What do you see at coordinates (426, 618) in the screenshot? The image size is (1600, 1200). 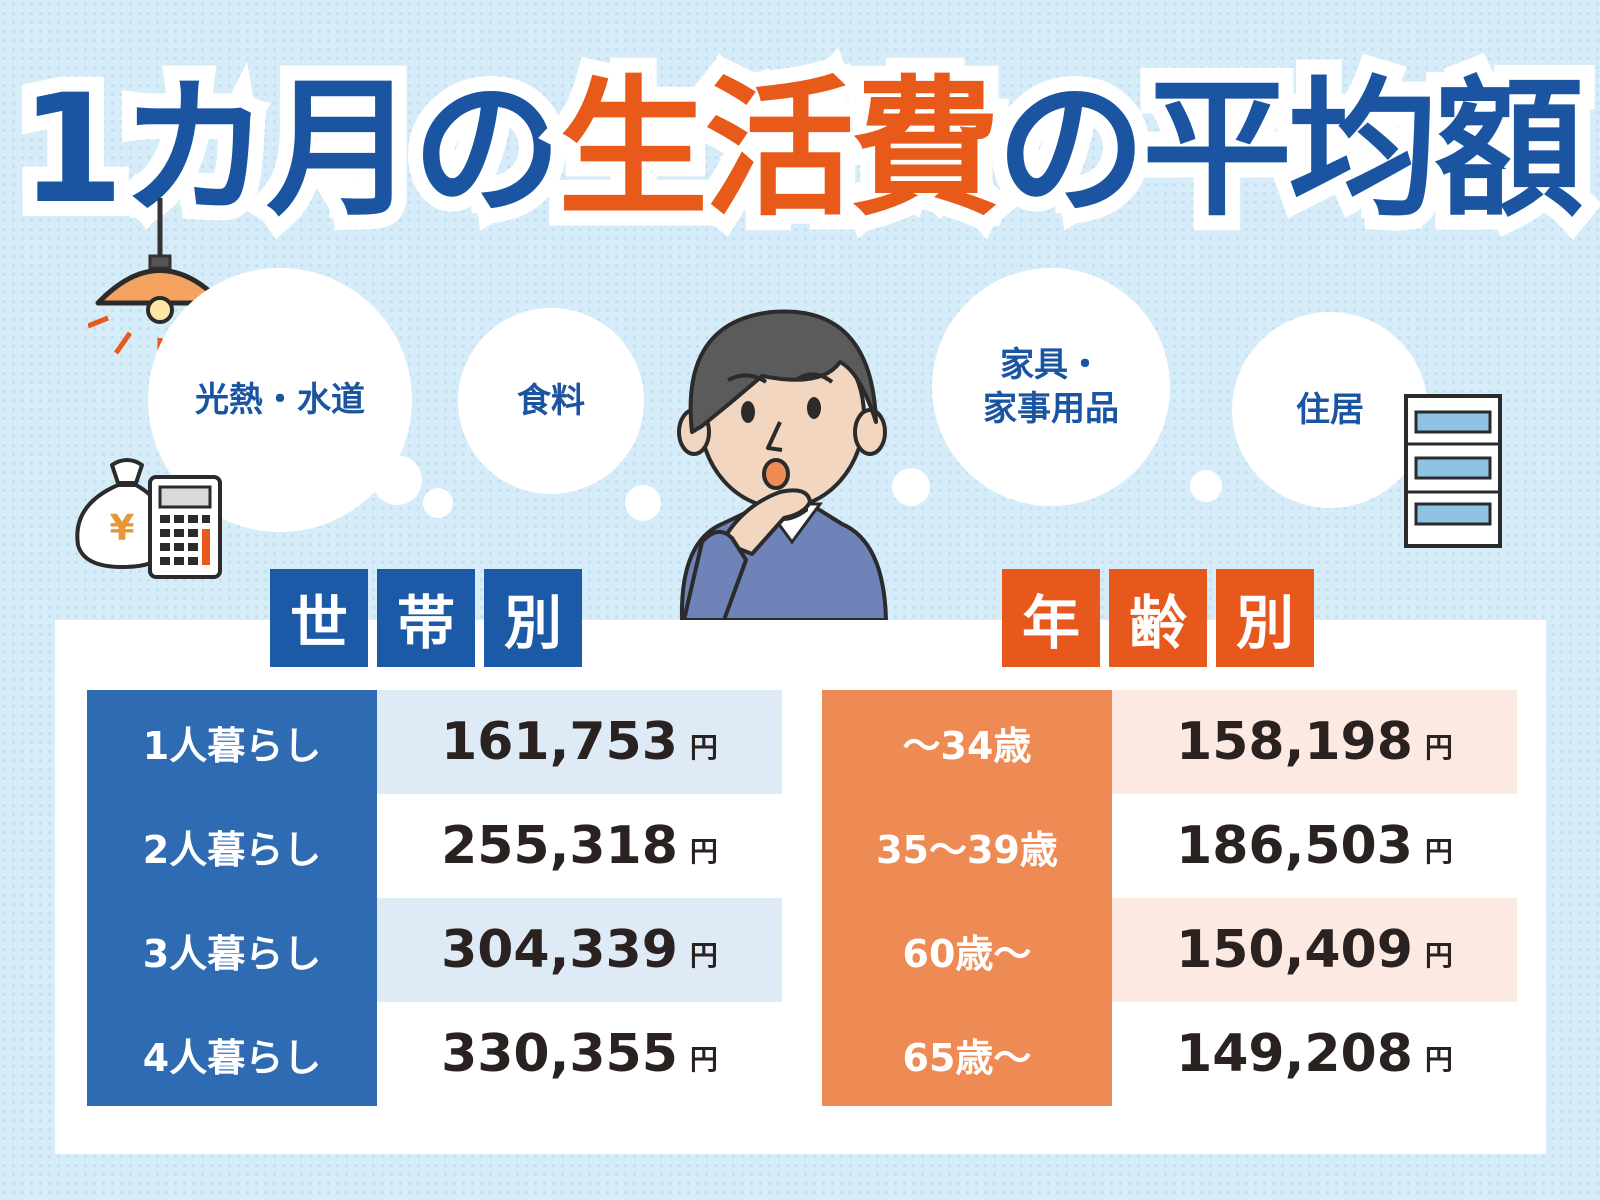 I see `household-header-char-2: 帯` at bounding box center [426, 618].